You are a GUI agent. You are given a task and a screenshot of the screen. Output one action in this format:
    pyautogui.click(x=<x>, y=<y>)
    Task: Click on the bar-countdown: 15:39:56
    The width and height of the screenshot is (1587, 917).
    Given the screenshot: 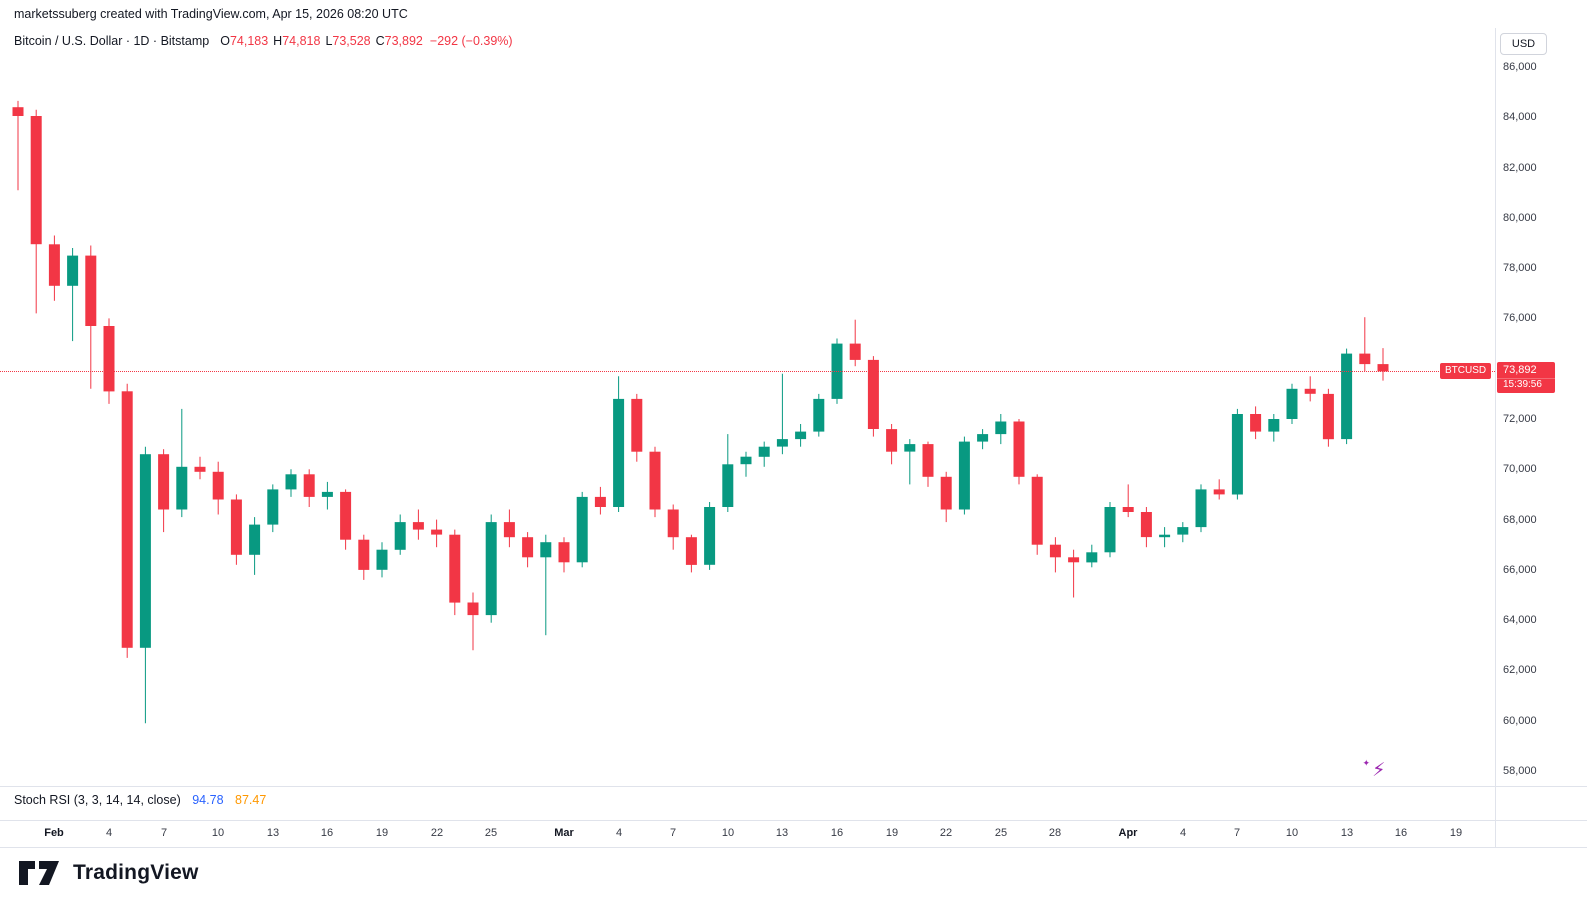 What is the action you would take?
    pyautogui.click(x=1526, y=385)
    